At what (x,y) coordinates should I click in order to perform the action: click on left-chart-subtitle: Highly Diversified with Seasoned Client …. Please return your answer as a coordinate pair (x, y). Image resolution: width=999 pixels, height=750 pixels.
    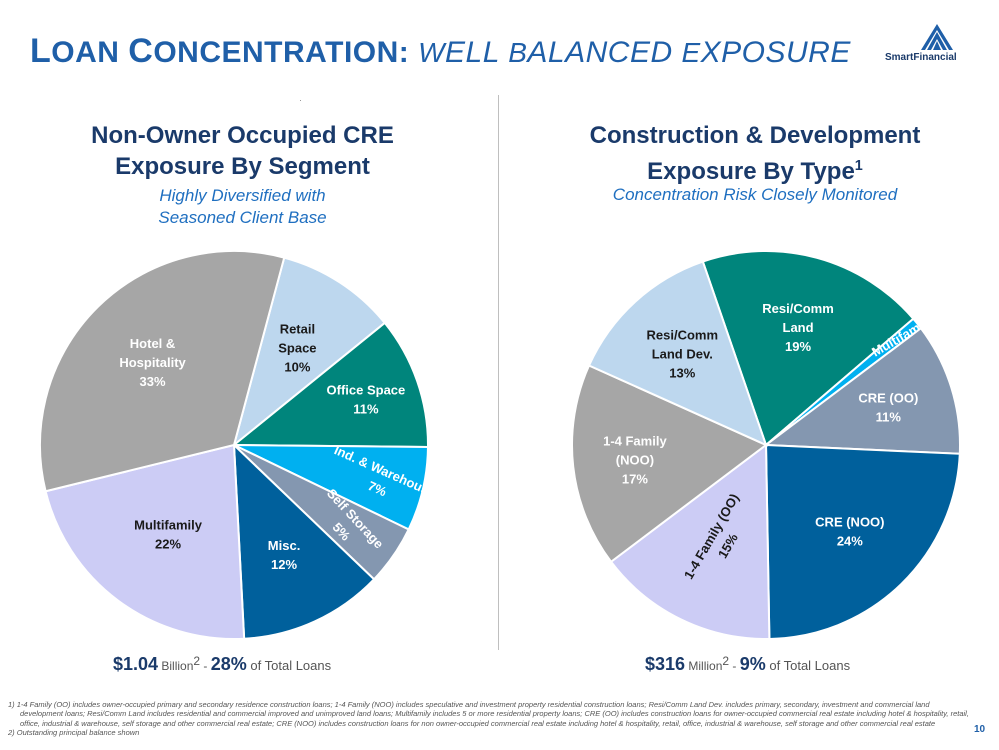
    Looking at the image, I should click on (242, 207).